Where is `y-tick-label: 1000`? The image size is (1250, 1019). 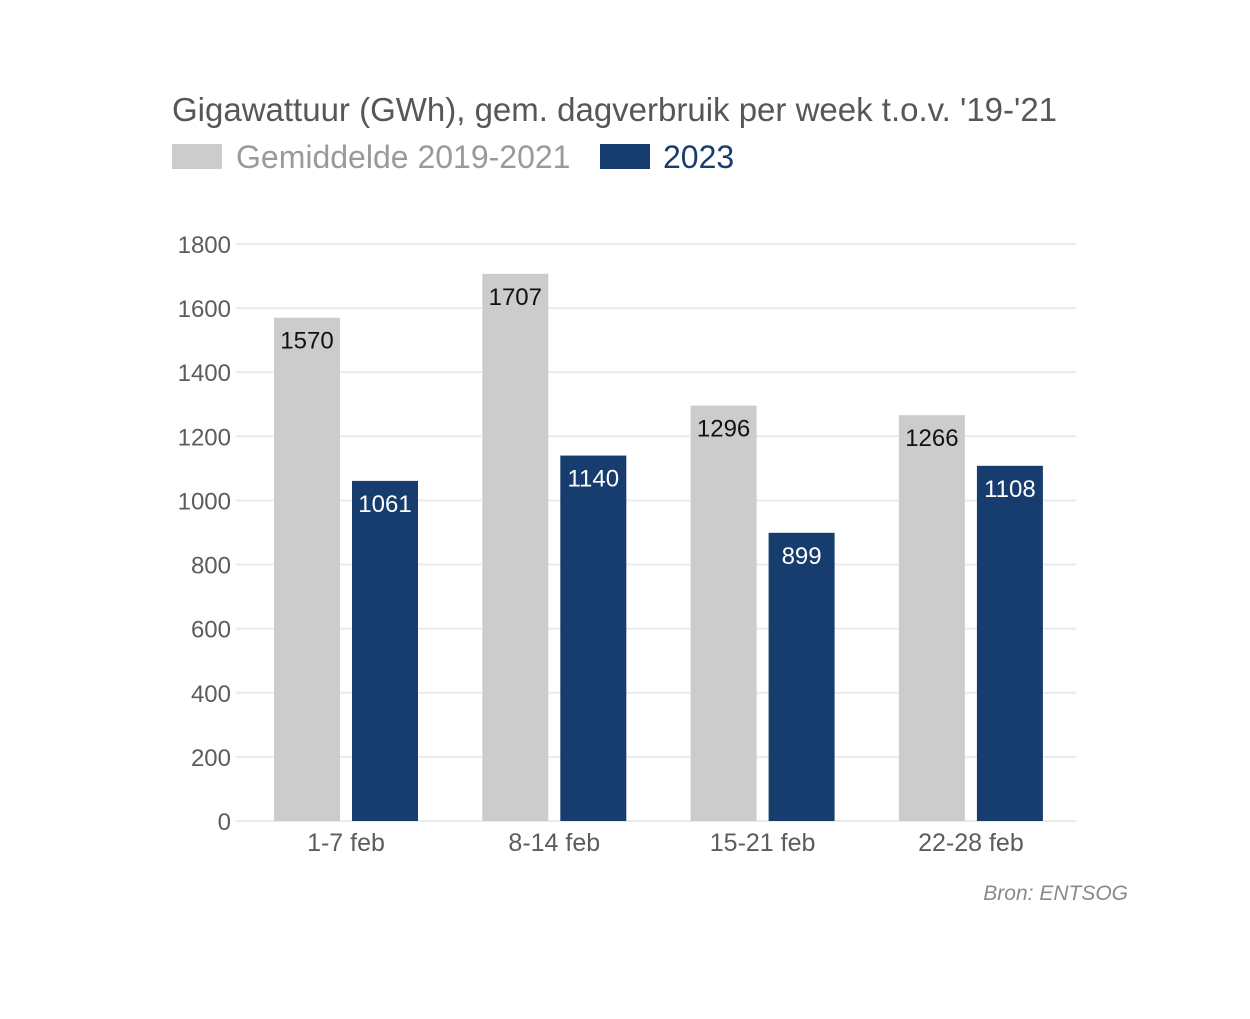
y-tick-label: 1000 is located at coordinates (204, 501).